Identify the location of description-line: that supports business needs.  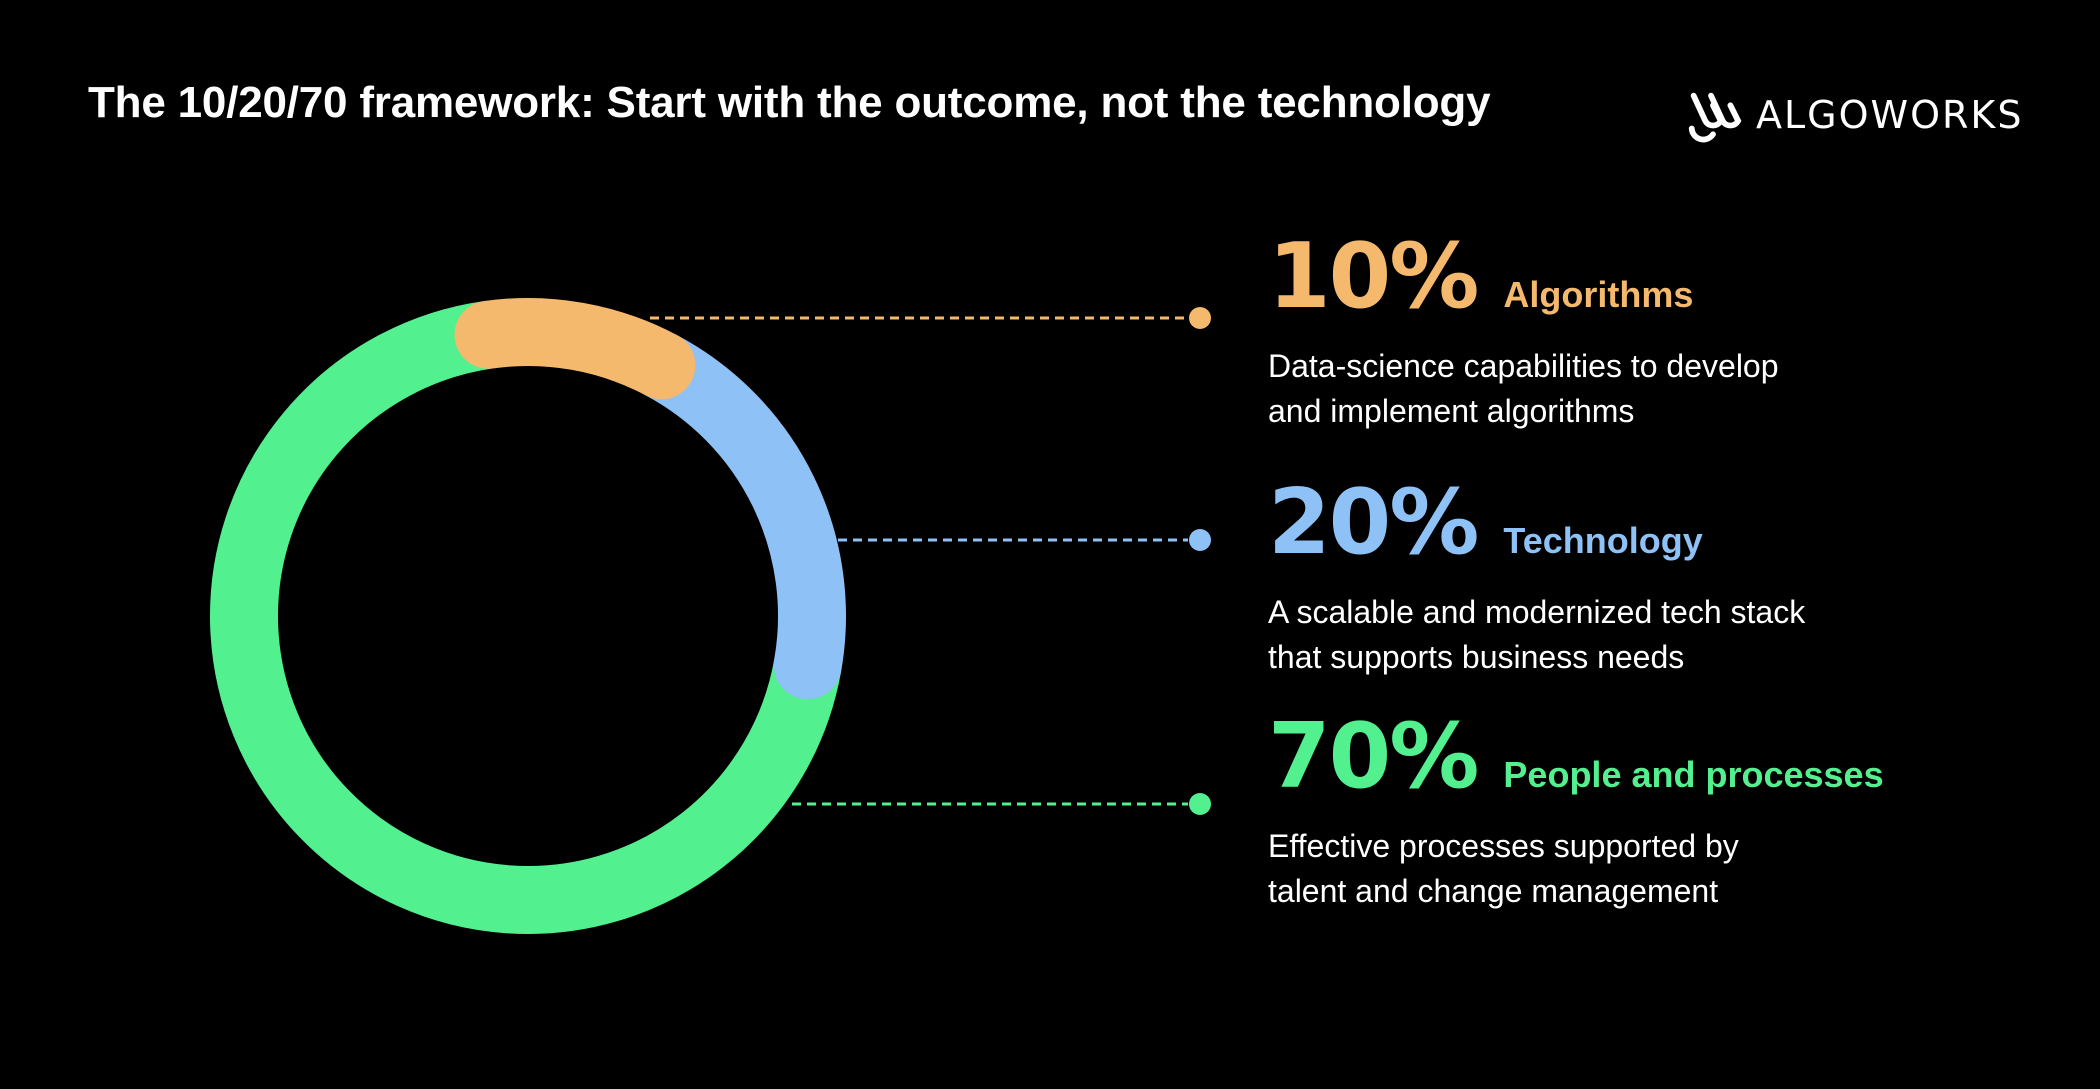
(1476, 657).